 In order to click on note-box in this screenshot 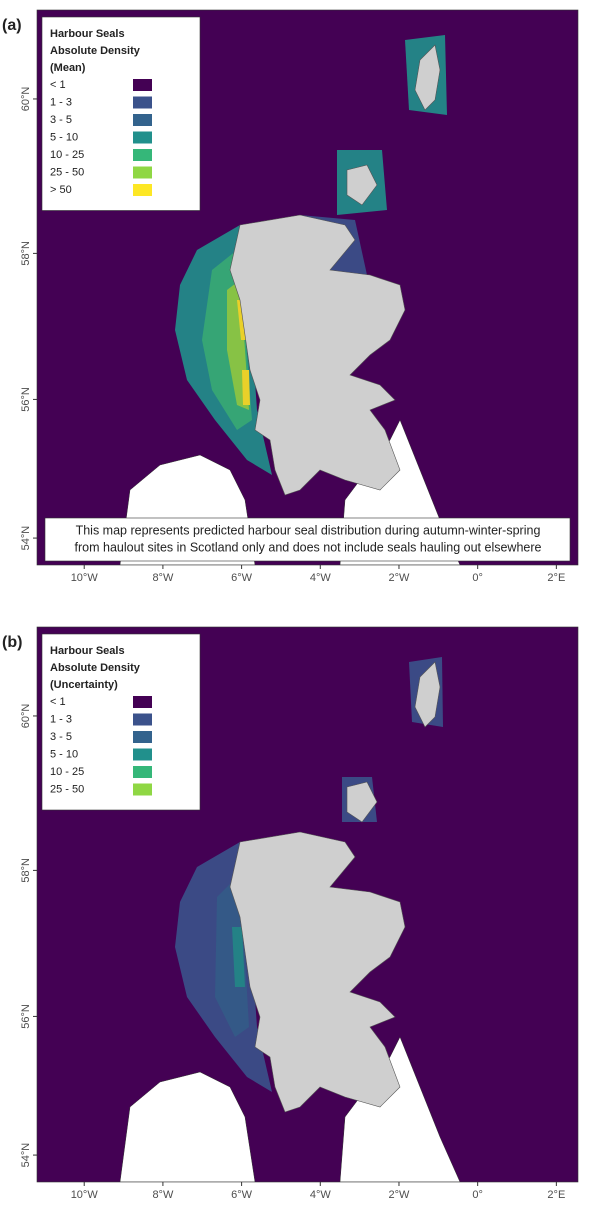, I will do `click(307, 539)`.